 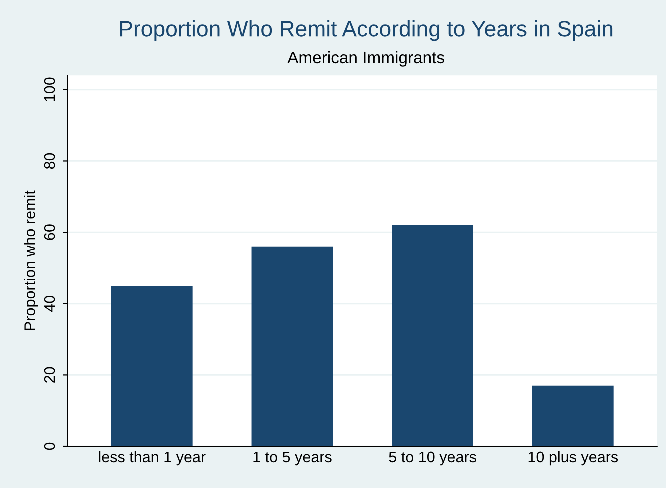 I want to click on y-tick-label: 20, so click(x=50, y=375).